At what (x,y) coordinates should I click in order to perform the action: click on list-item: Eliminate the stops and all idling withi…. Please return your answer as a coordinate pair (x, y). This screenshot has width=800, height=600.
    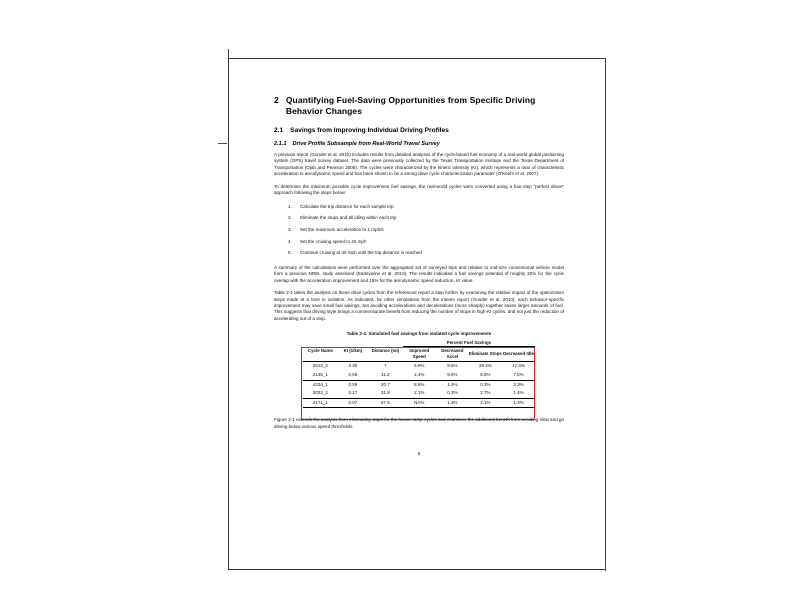
    Looking at the image, I should click on (342, 217).